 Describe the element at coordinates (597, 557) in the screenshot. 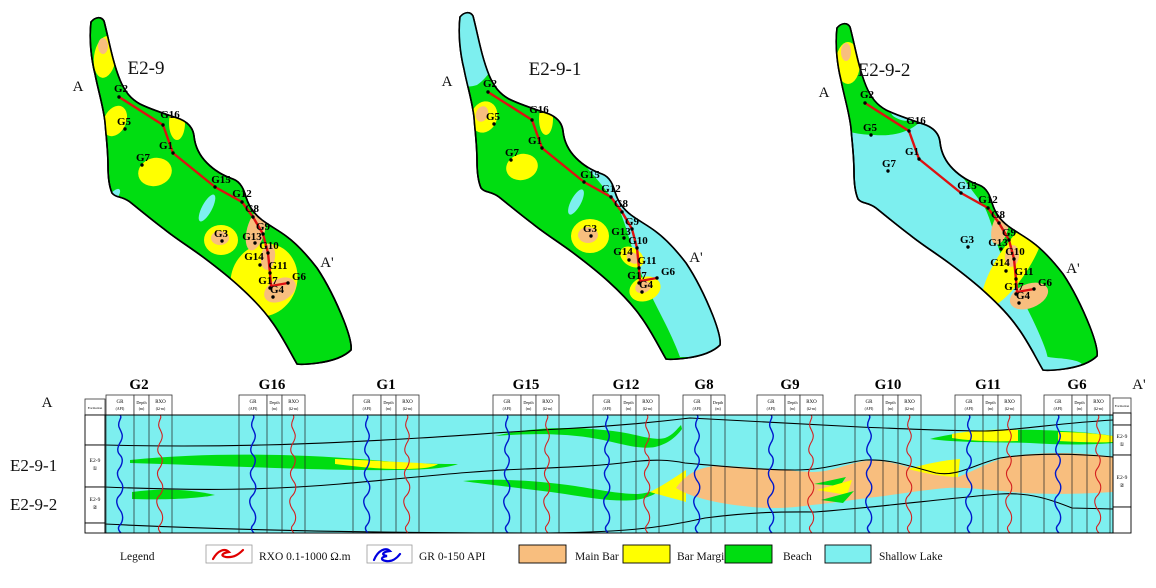

I see `main-bar-label: Main Bar` at that location.